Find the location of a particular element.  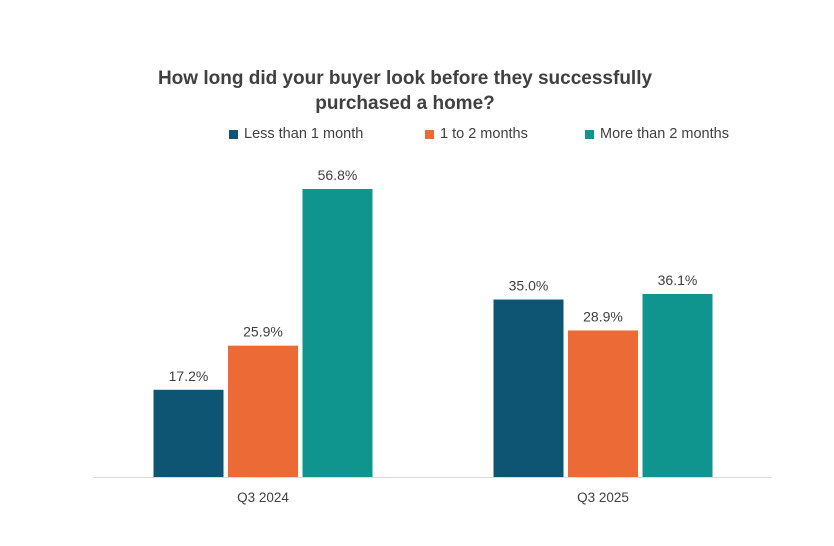

data-label-more-than-2-months-q3-2024: 56.8% is located at coordinates (338, 175).